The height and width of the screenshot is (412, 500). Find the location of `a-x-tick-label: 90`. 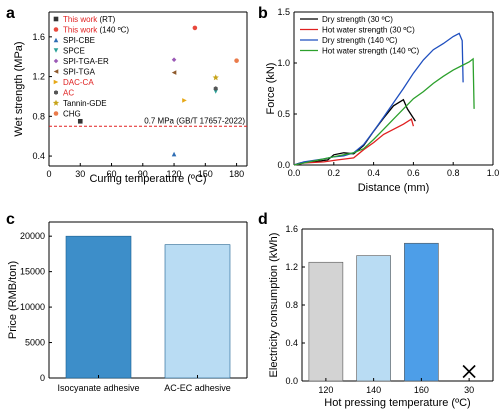

a-x-tick-label: 90 is located at coordinates (143, 174).